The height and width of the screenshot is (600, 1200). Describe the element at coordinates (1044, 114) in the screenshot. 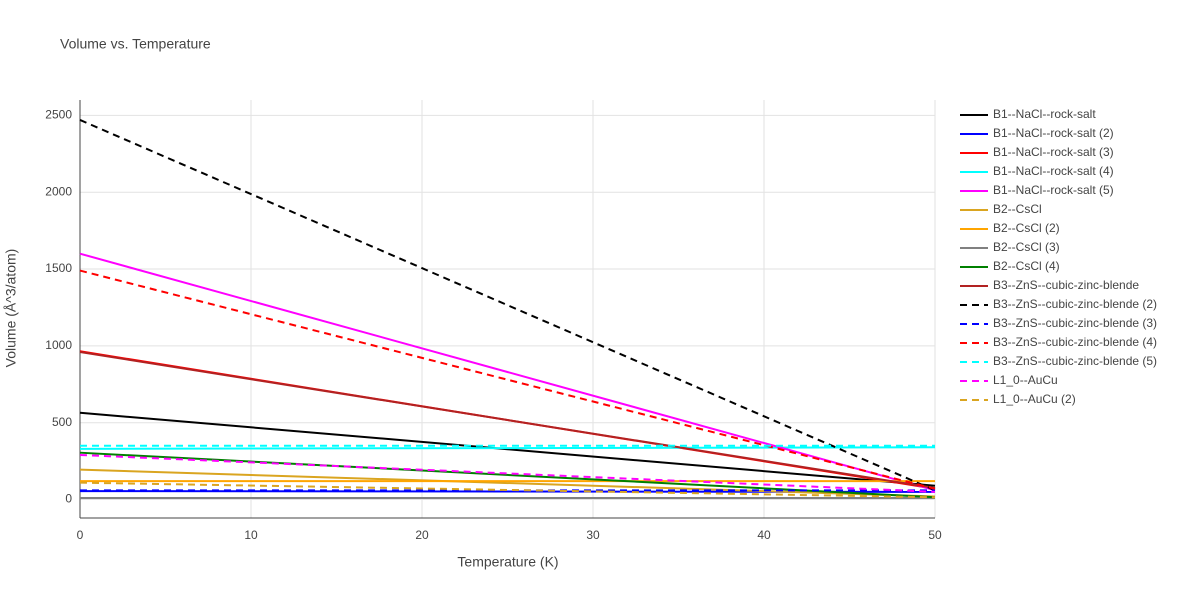

I see `legend-label: B1--NaCl--rock-salt` at that location.